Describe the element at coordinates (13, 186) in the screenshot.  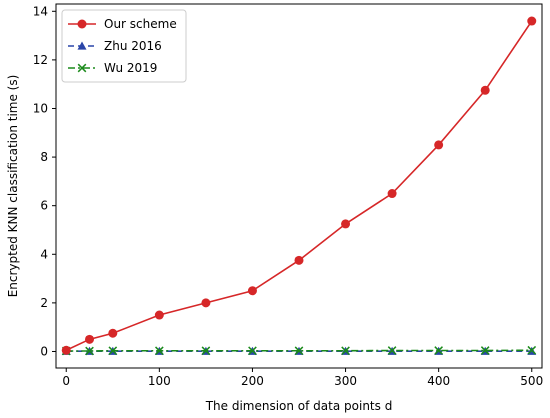
I see `y-axis-title: Encrypted KNN classification time (s)` at that location.